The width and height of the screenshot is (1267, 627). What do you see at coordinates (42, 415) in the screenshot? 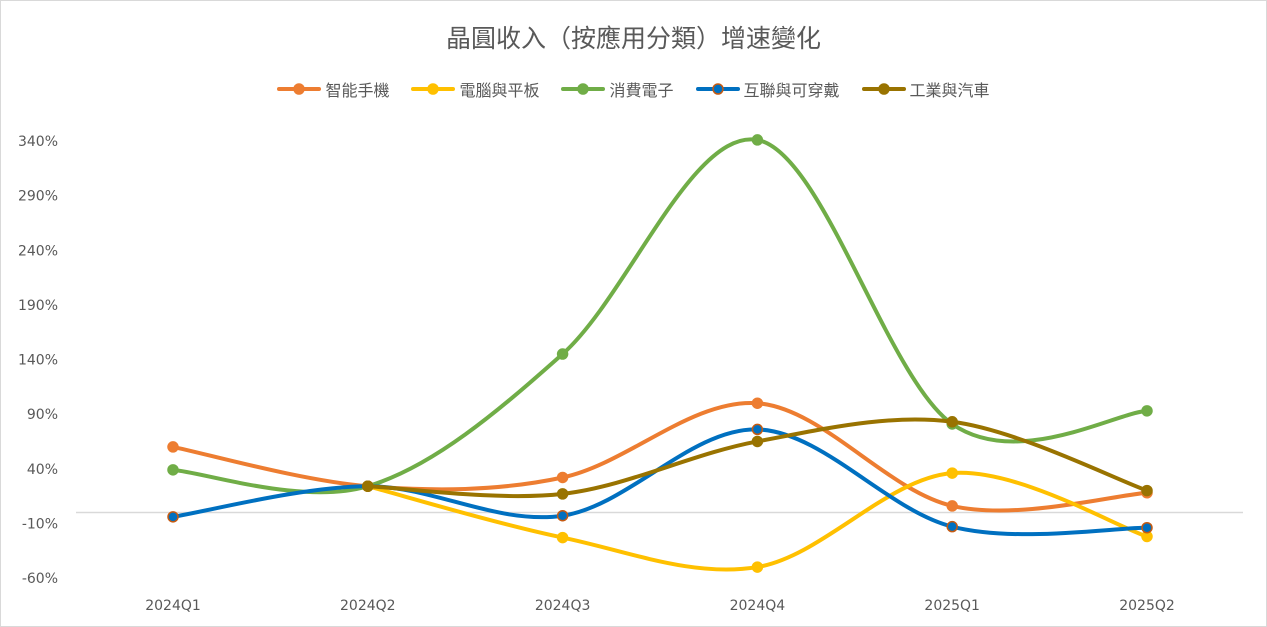
I see `y-tick-label: 90%` at bounding box center [42, 415].